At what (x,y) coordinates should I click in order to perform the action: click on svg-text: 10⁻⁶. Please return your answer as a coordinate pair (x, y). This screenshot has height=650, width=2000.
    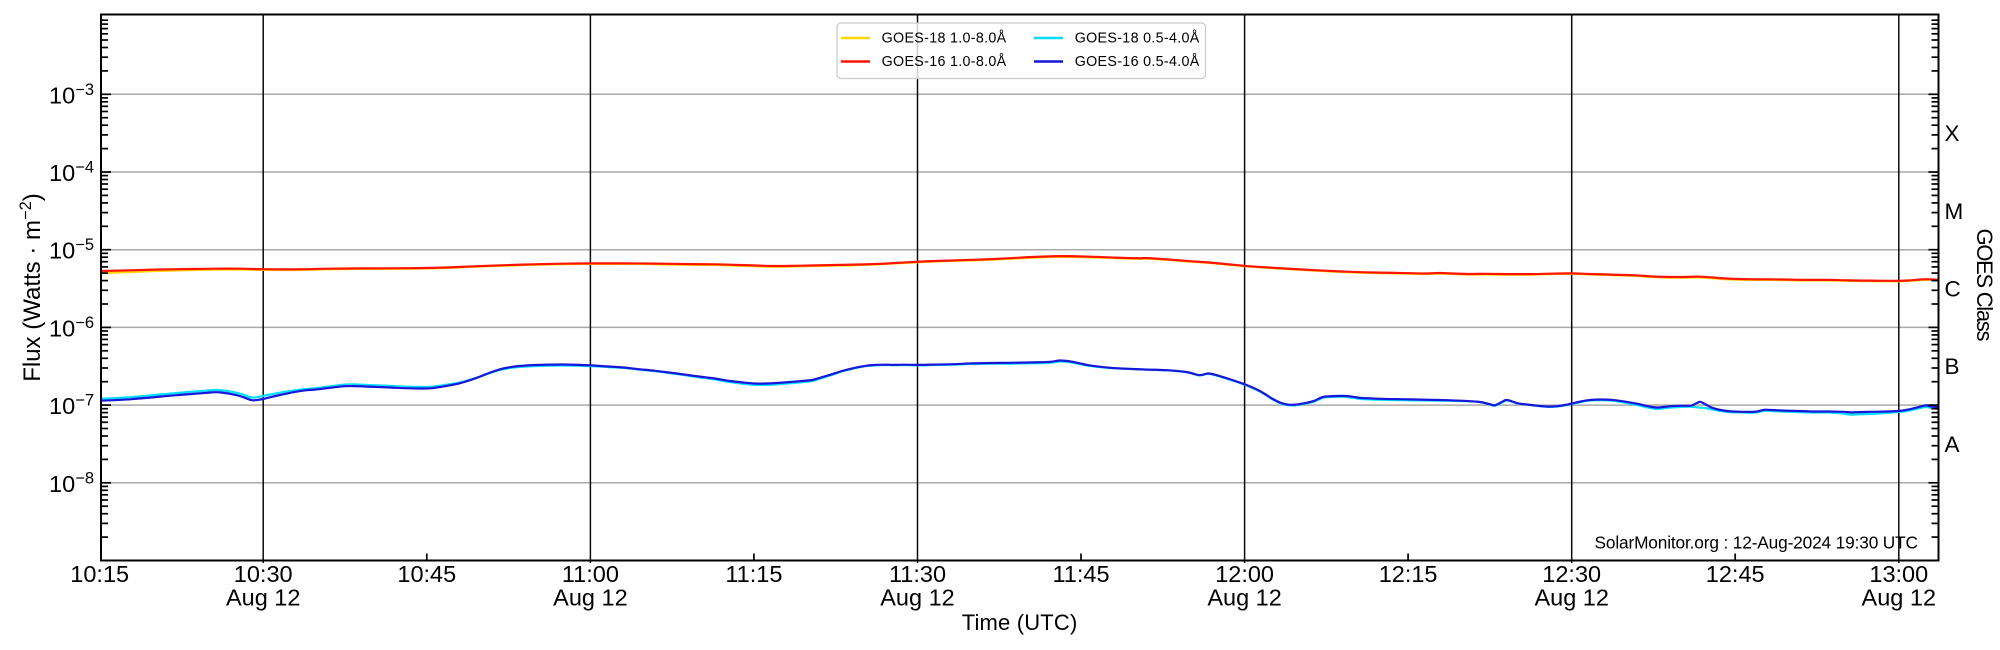
    Looking at the image, I should click on (71, 328).